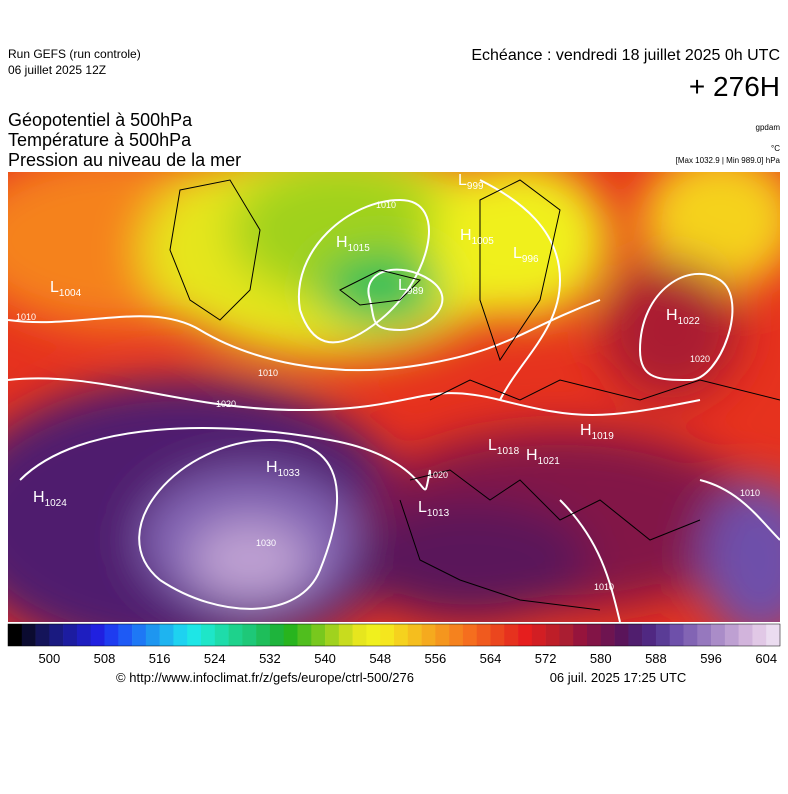 Image resolution: width=788 pixels, height=794 pixels. What do you see at coordinates (618, 677) in the screenshot?
I see `generated-time: 06 juil. 2025 17:25 UTC` at bounding box center [618, 677].